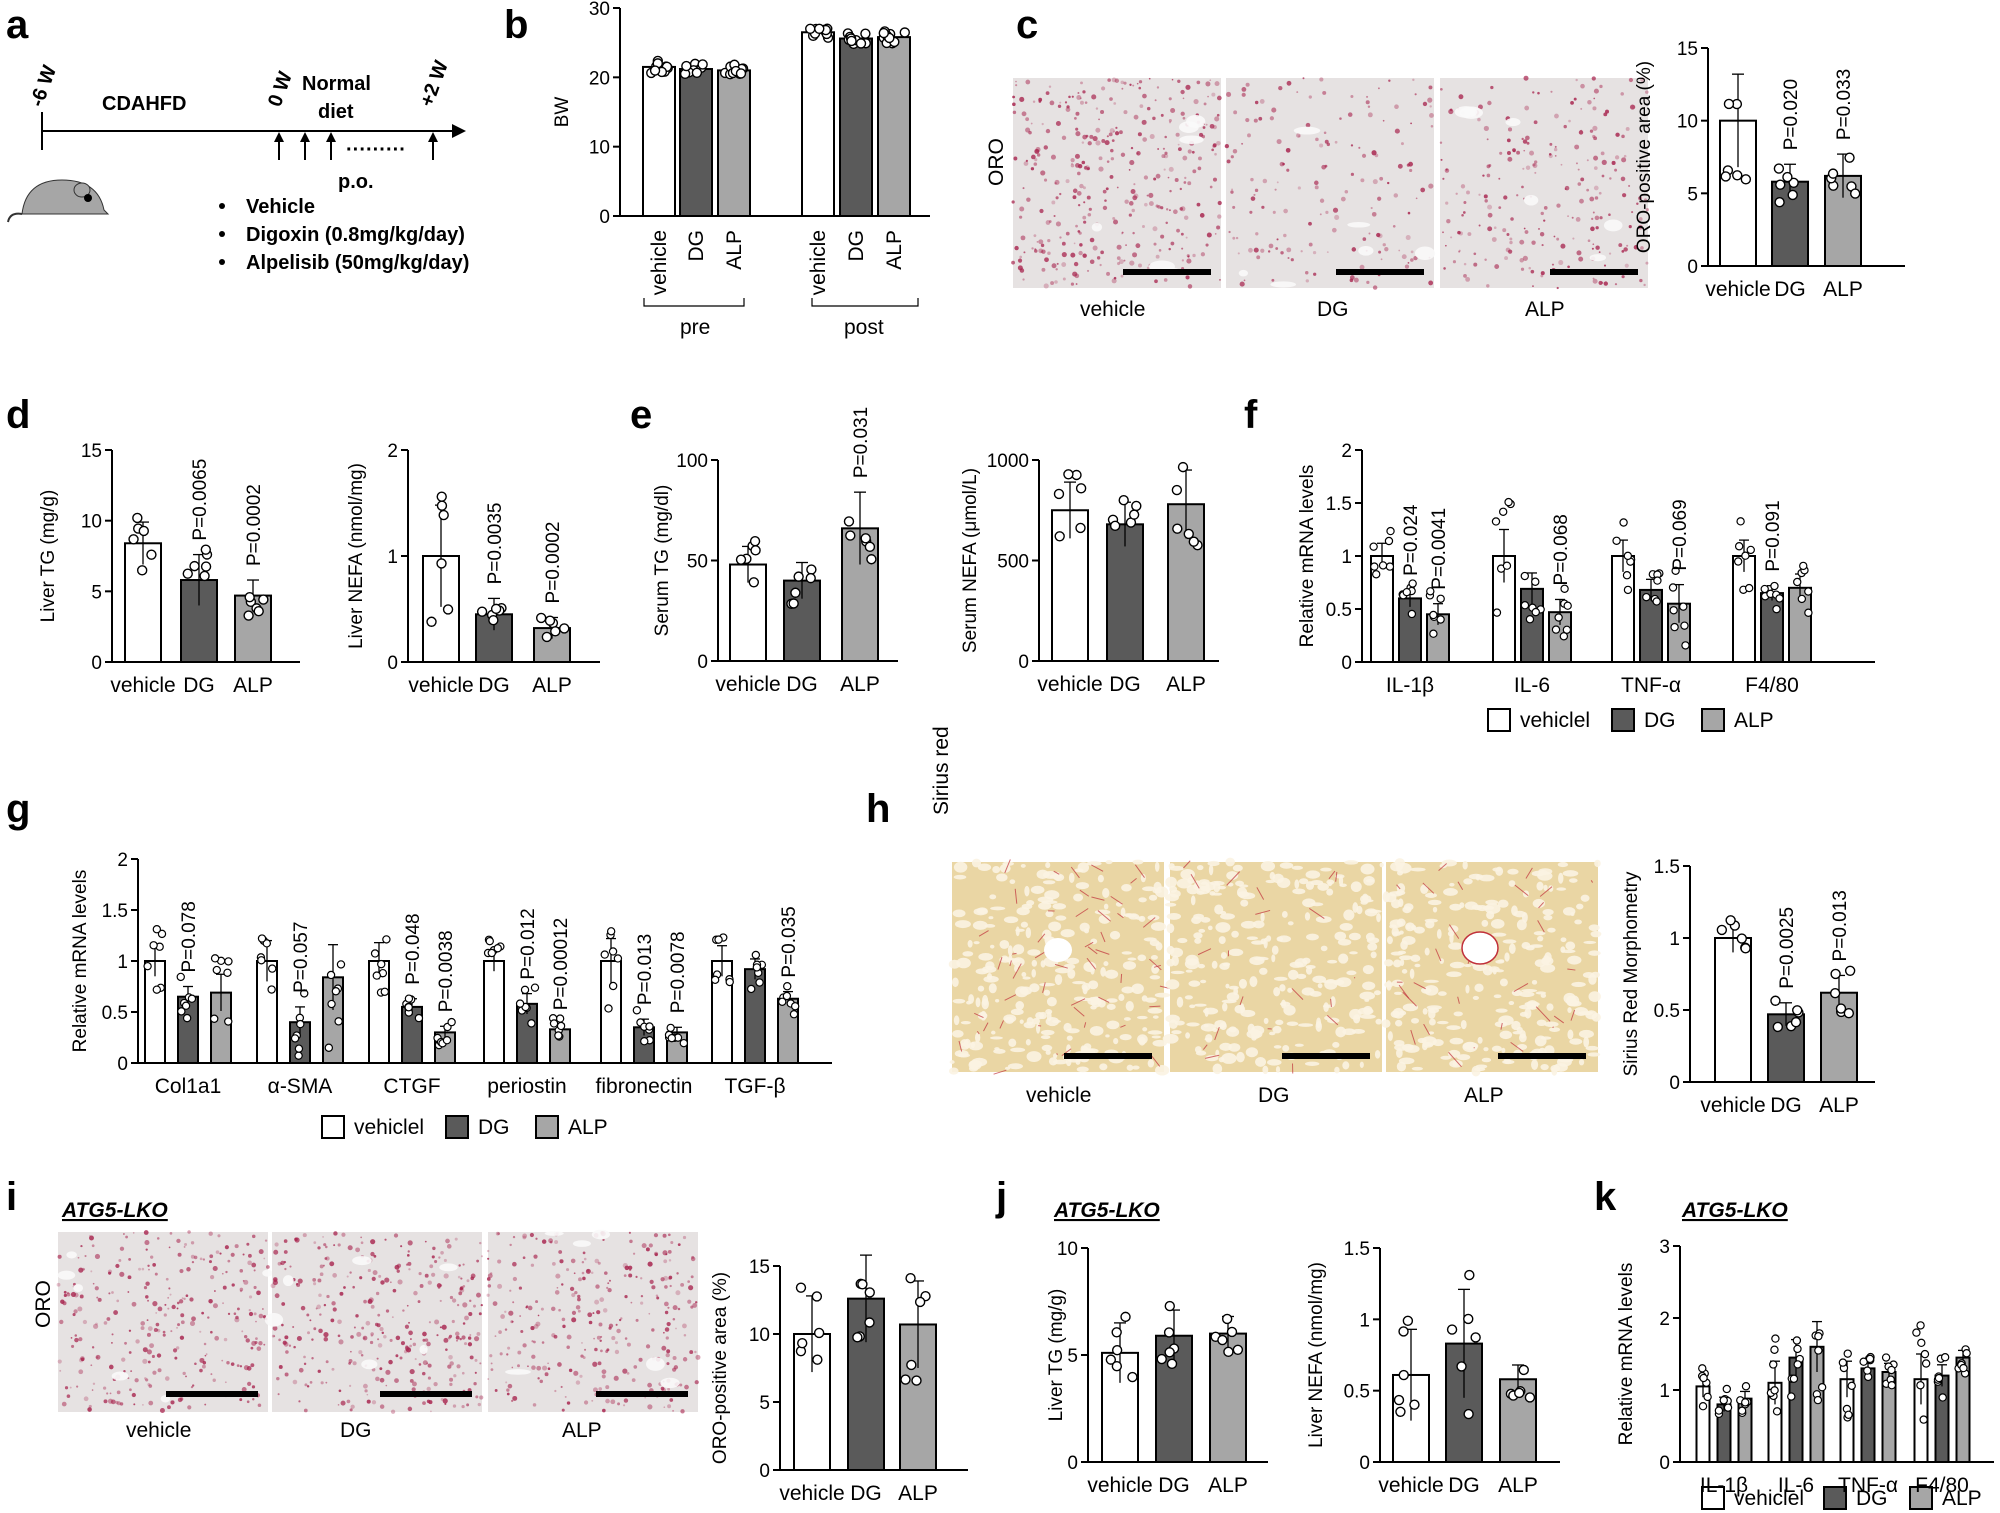  Describe the element at coordinates (910, 1278) in the screenshot. I see `data-point-i` at that location.